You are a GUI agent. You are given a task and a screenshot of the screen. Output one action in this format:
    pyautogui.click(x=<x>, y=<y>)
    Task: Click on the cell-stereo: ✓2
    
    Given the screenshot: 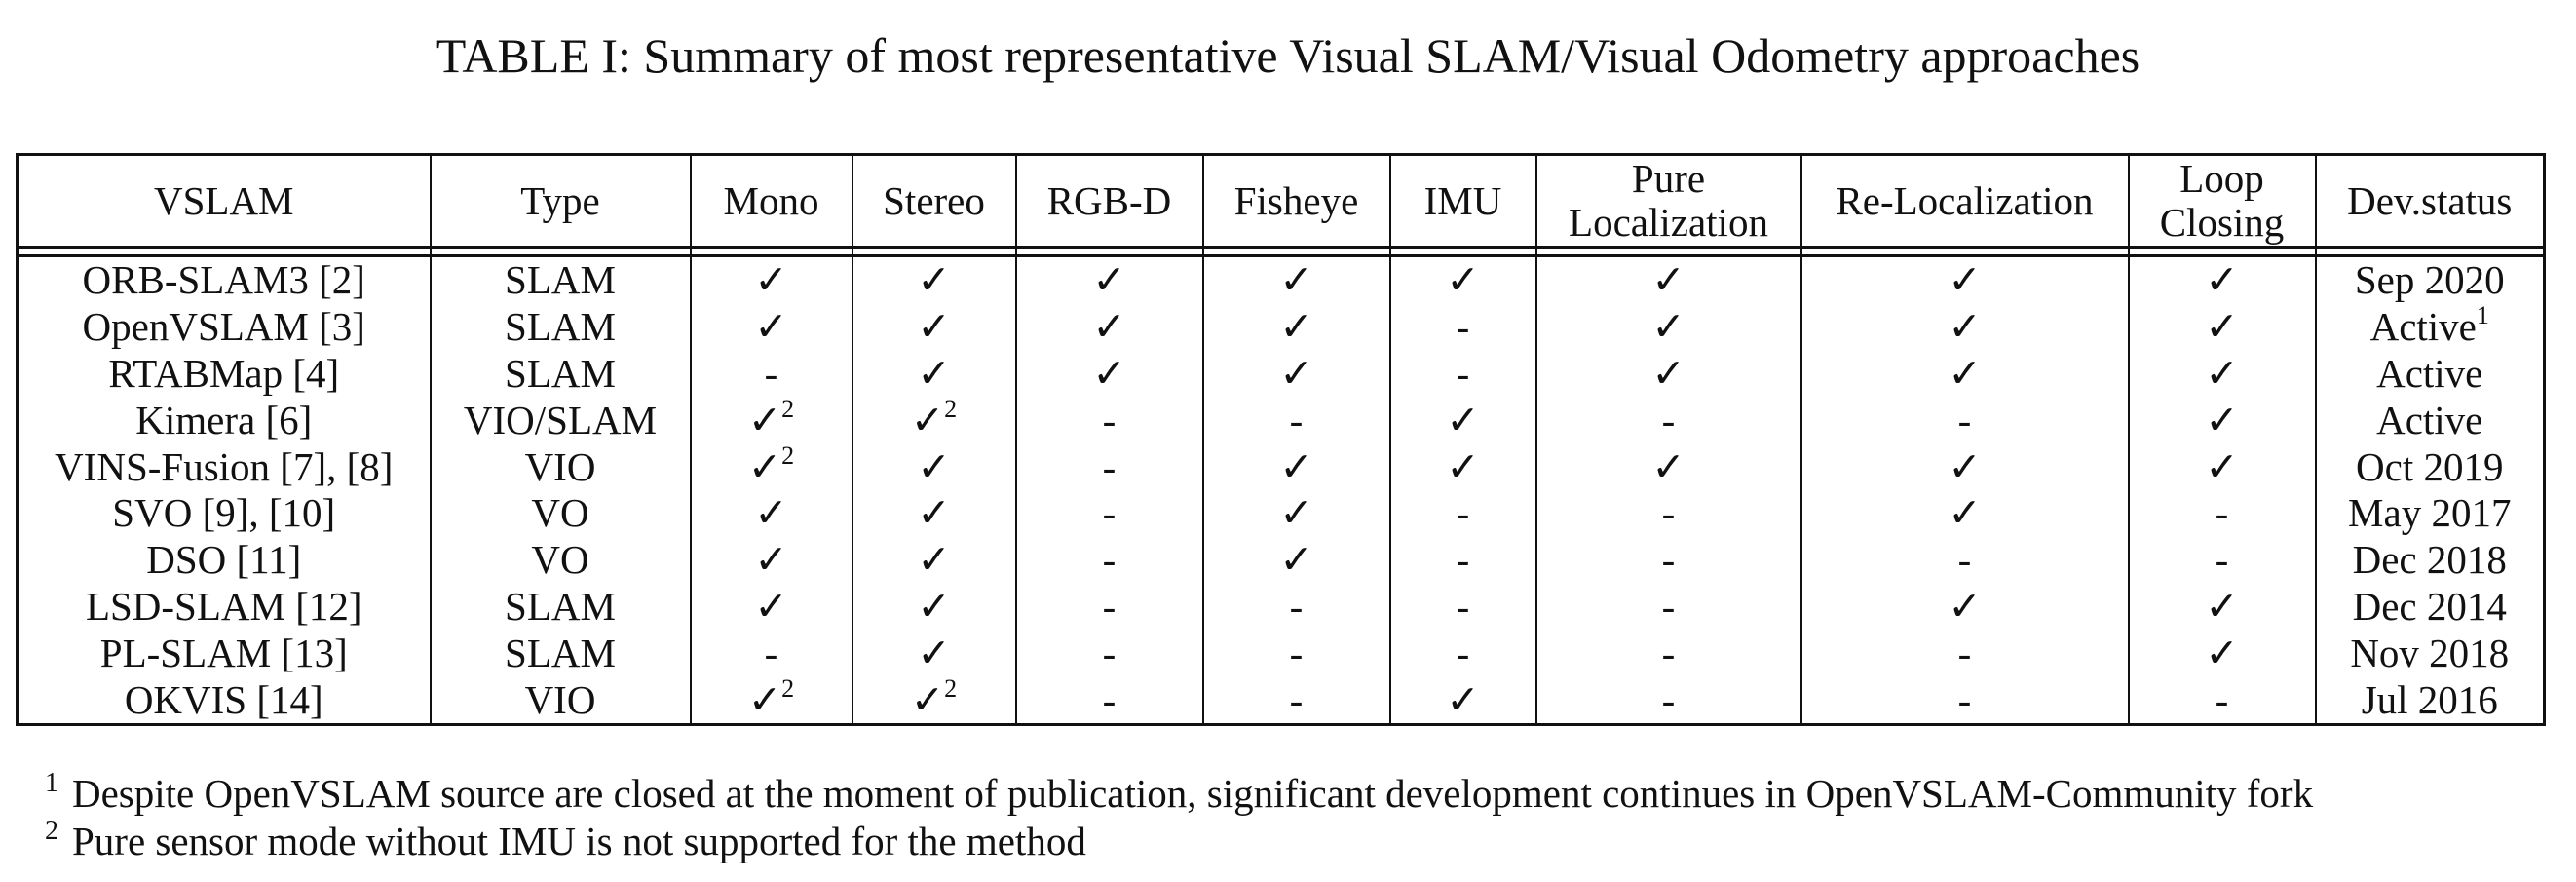 What is the action you would take?
    pyautogui.click(x=934, y=420)
    